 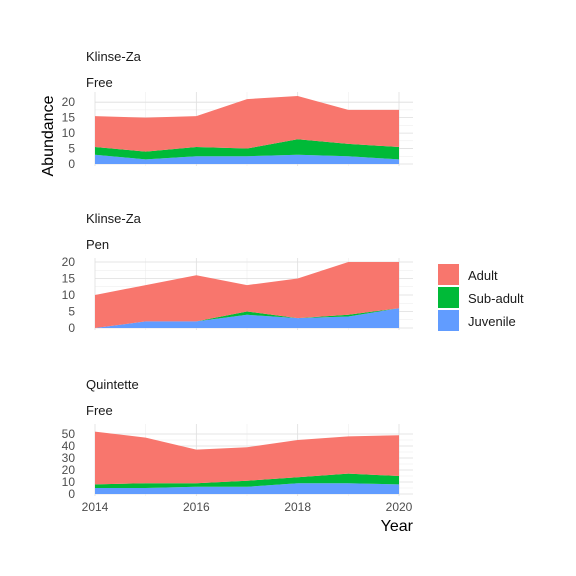 What do you see at coordinates (297, 507) in the screenshot?
I see `x-tick-label: 2018` at bounding box center [297, 507].